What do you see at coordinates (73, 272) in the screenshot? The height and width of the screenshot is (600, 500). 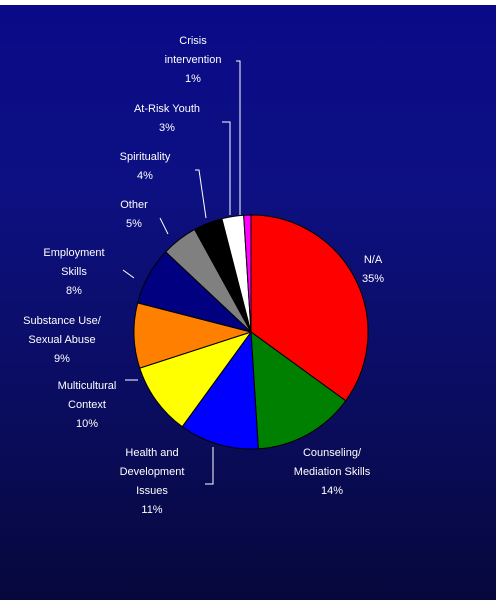 I see `slice-label-5: Employment Skills 8%` at bounding box center [73, 272].